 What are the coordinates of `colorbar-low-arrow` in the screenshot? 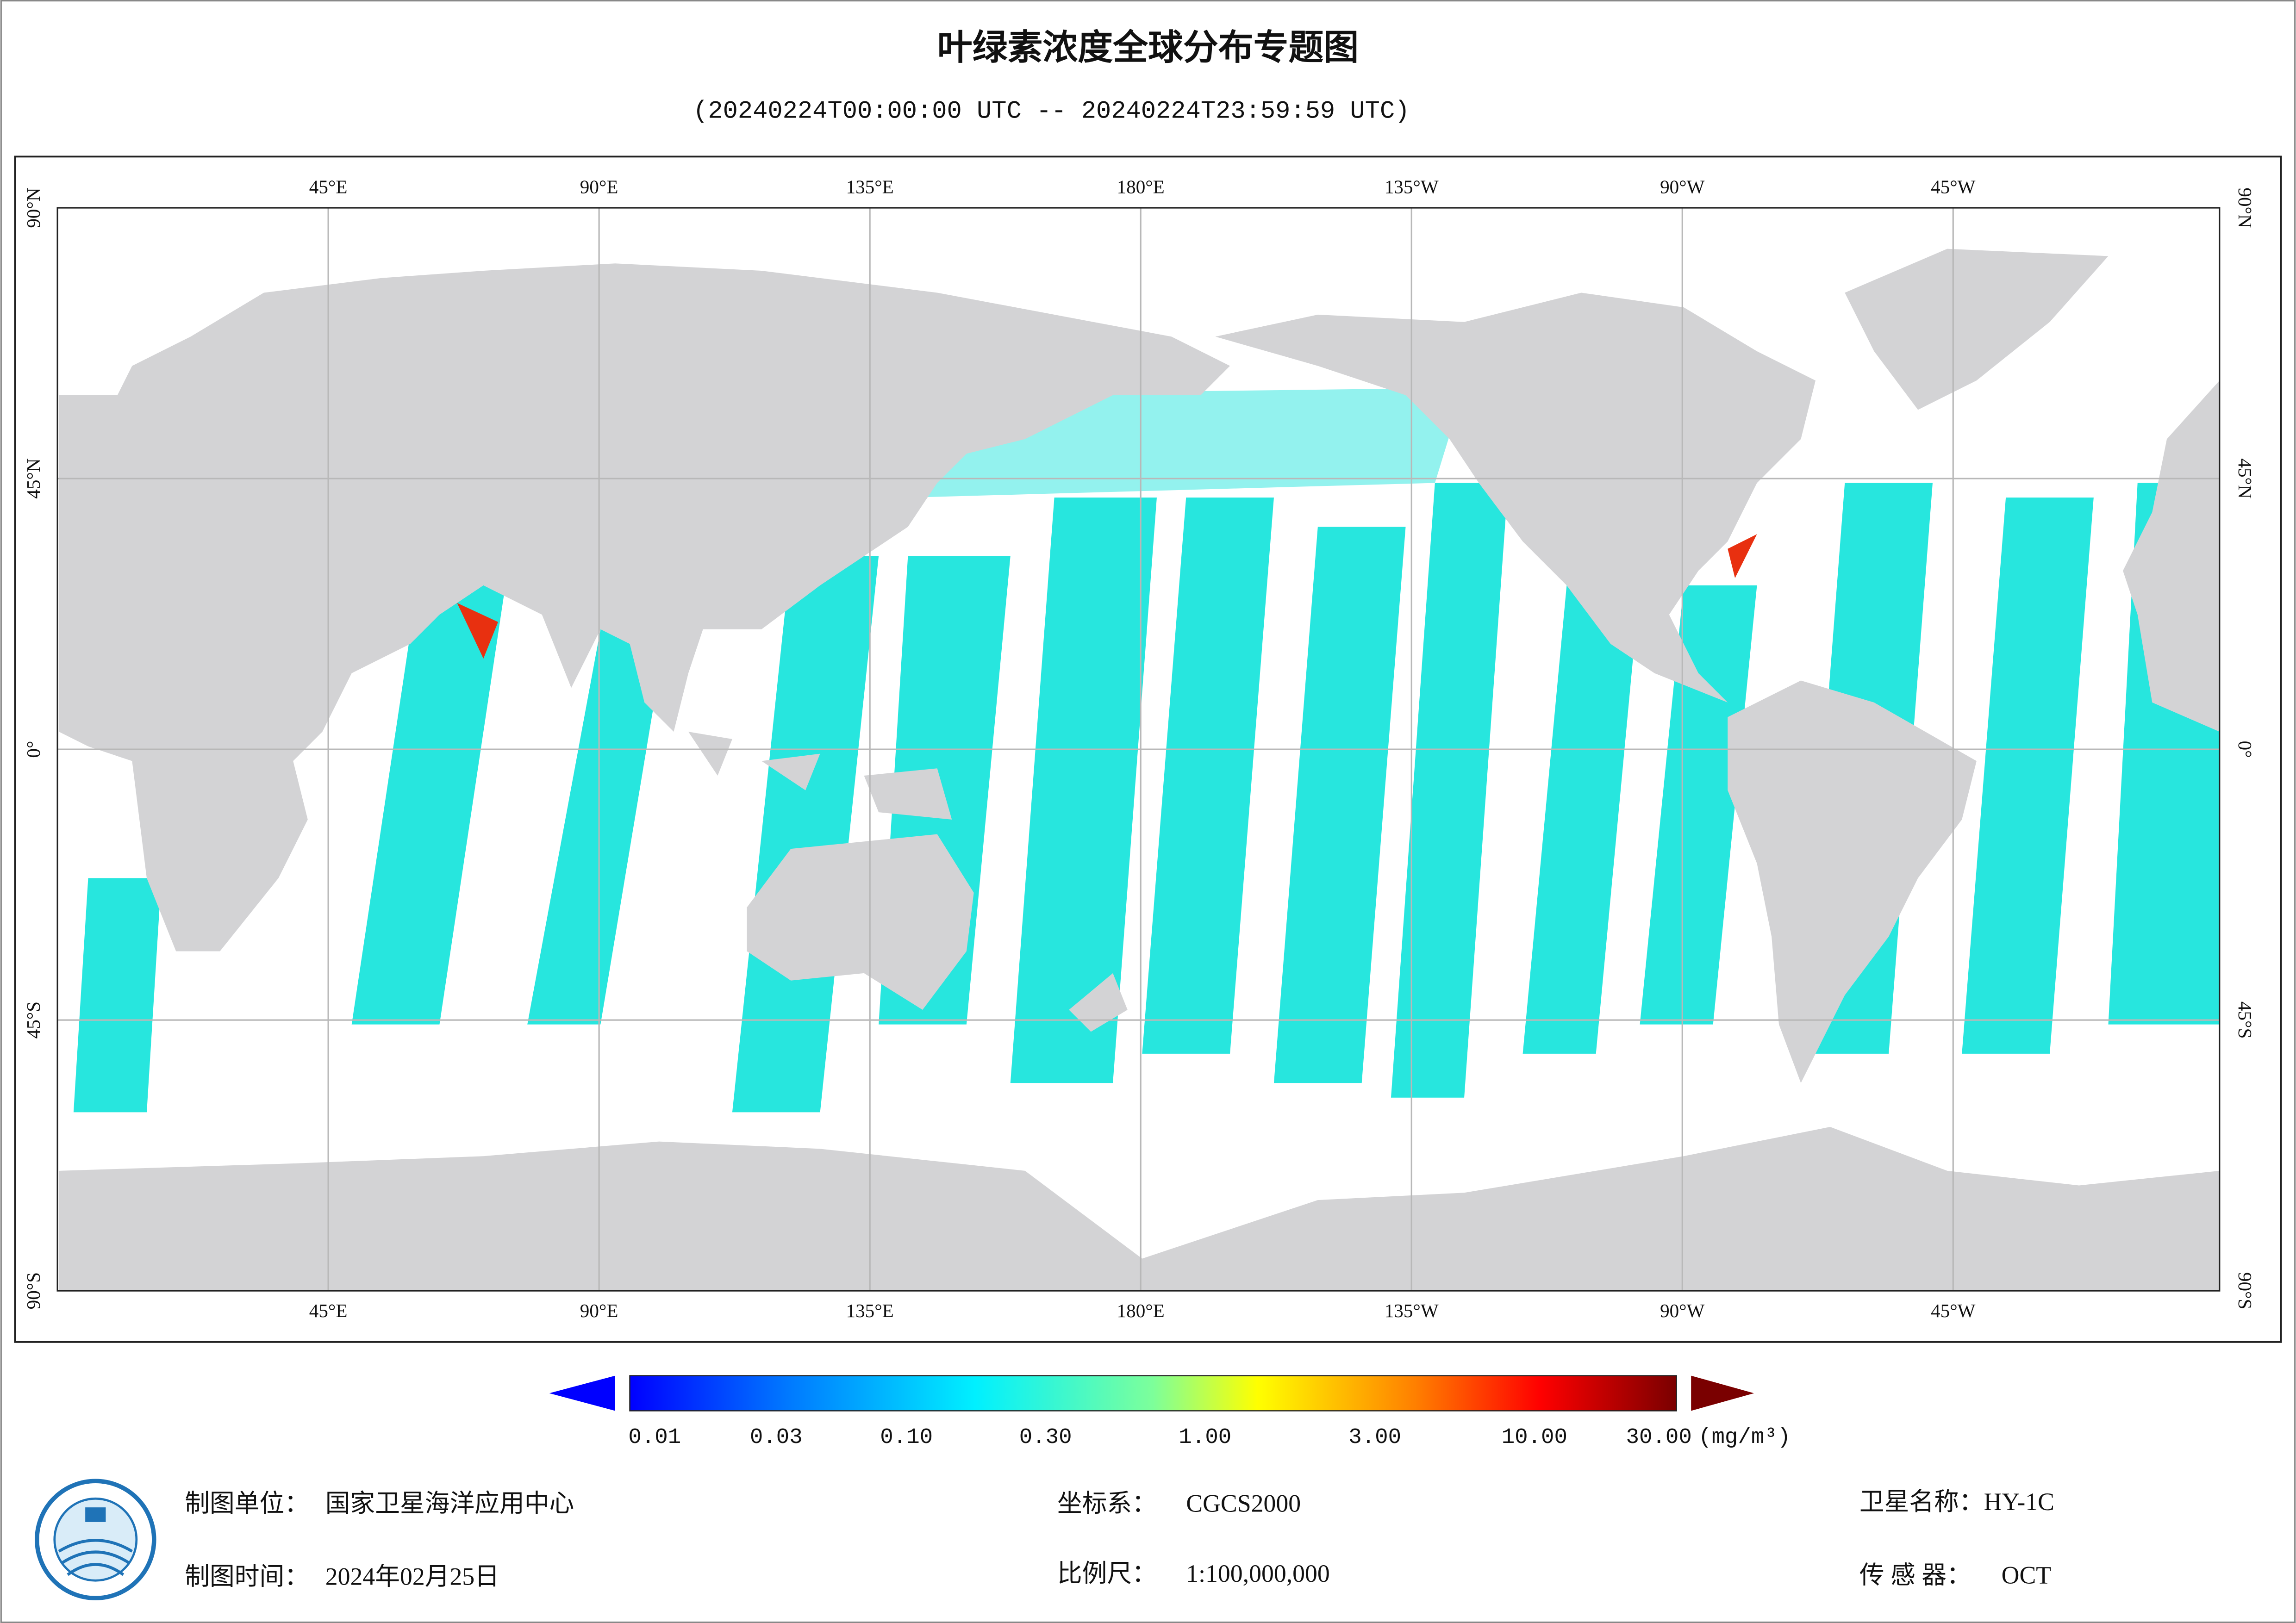 It's located at (582, 1393).